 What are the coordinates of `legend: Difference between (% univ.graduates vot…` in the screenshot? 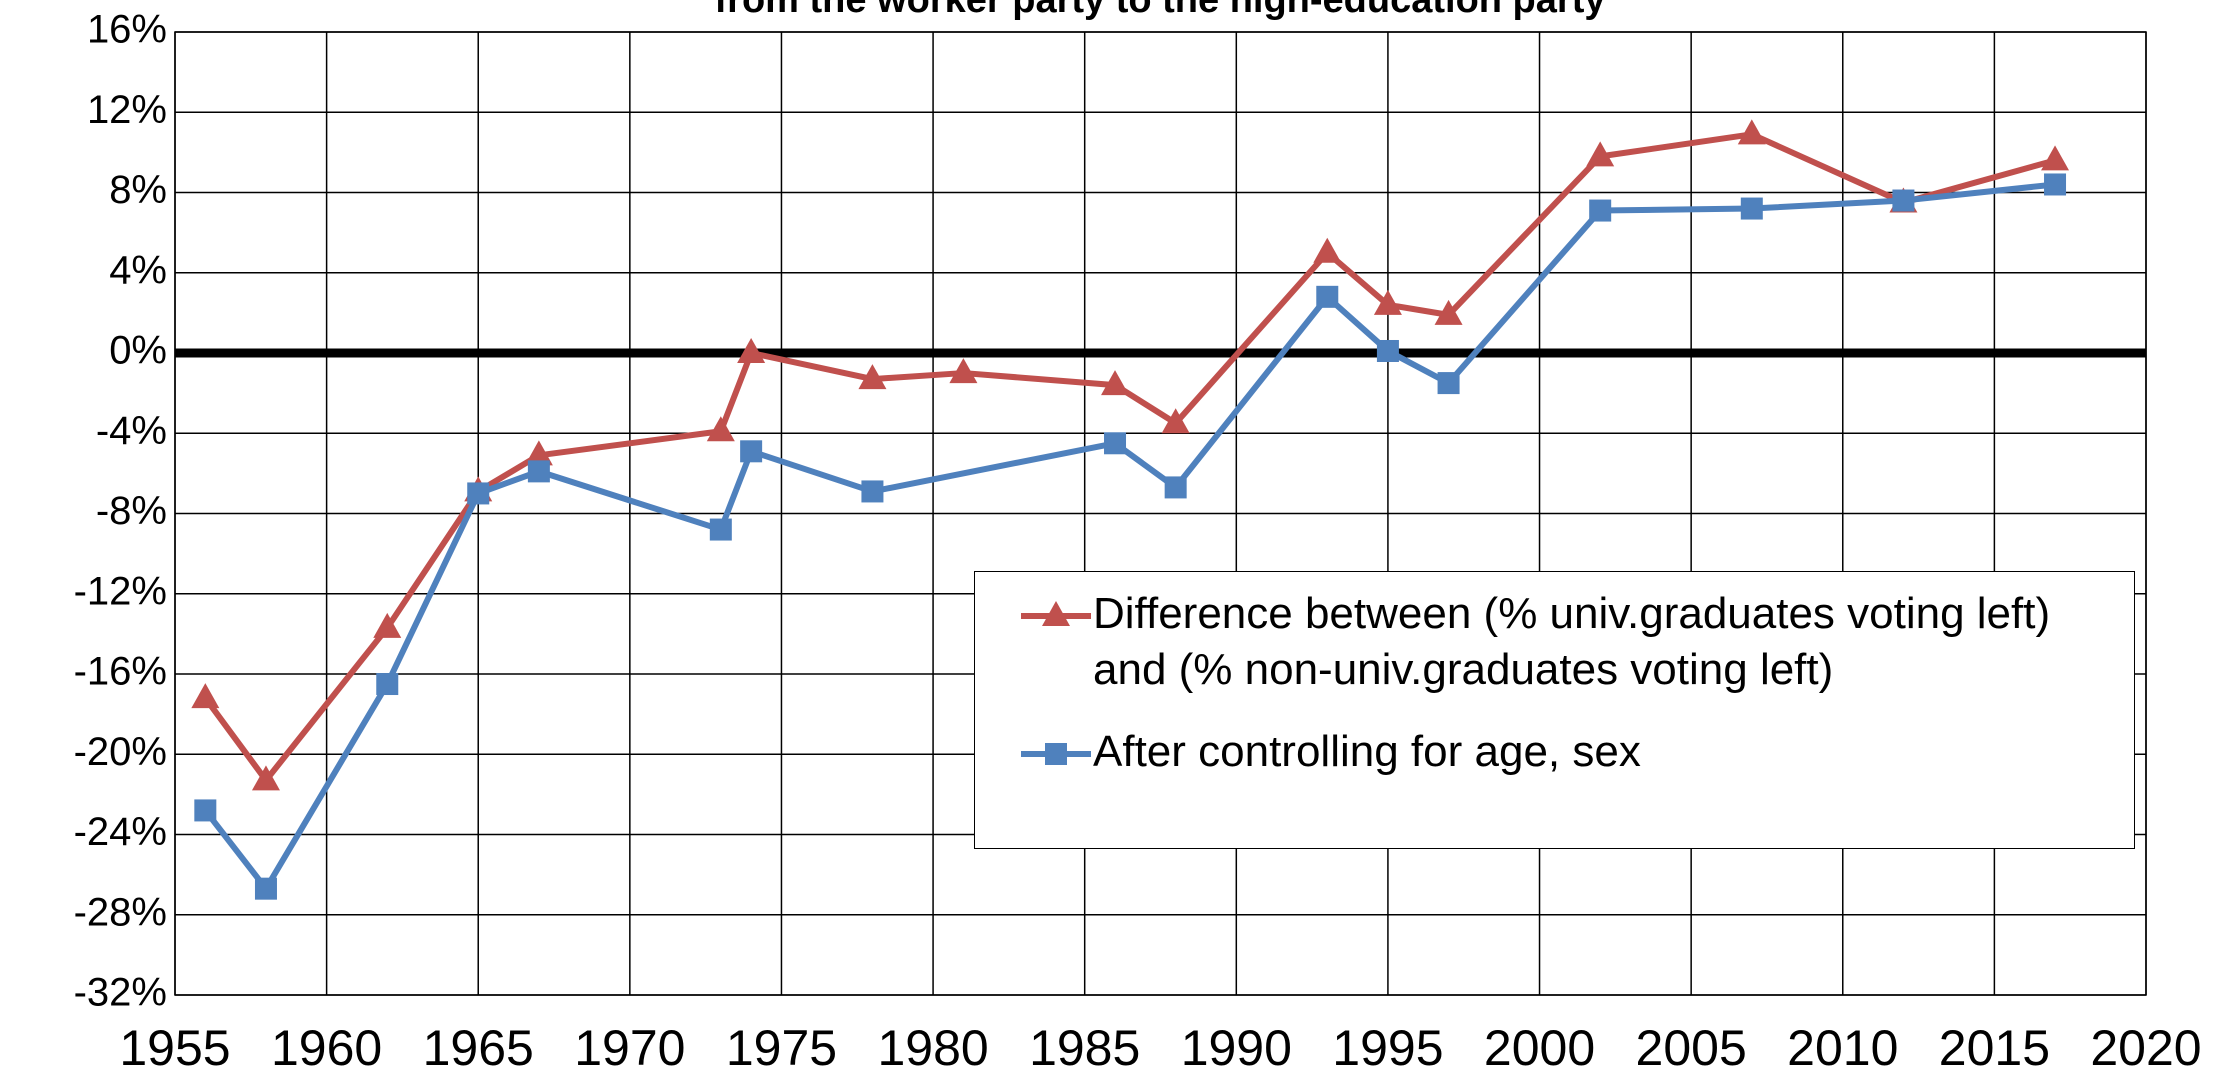 It's located at (1554, 710).